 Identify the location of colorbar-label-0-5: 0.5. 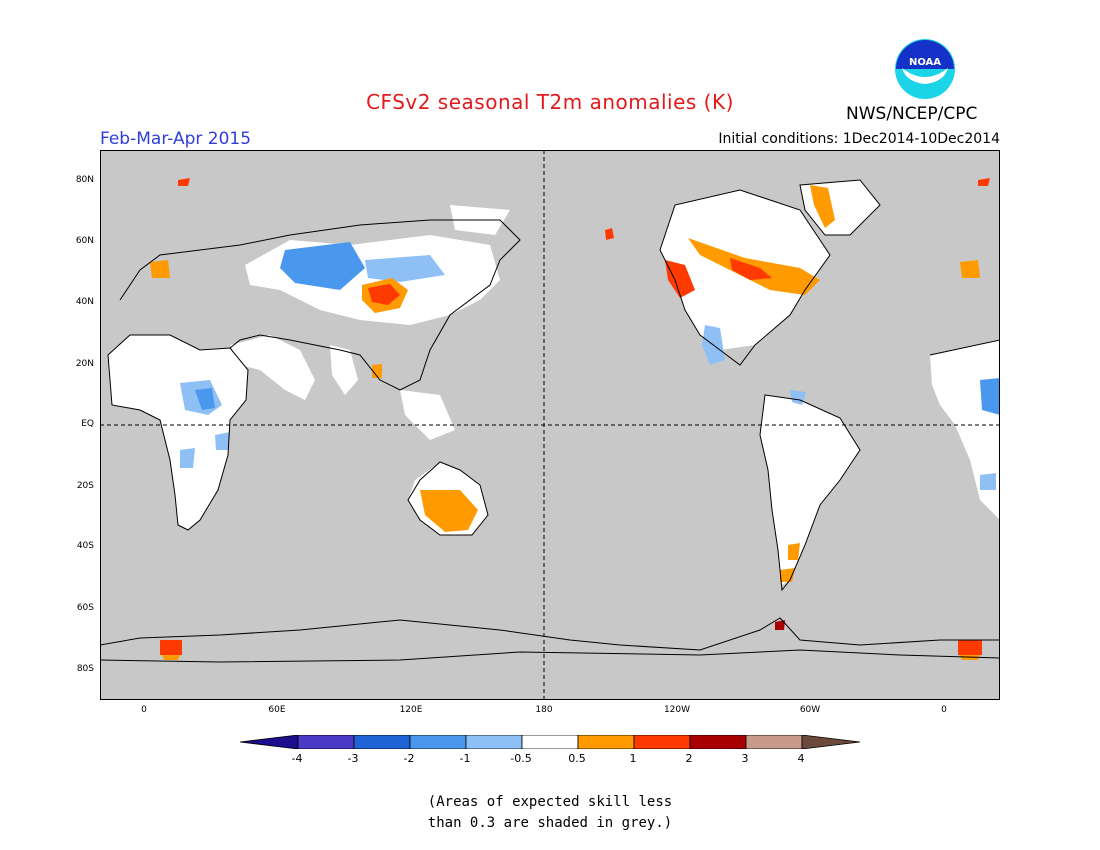
(577, 758).